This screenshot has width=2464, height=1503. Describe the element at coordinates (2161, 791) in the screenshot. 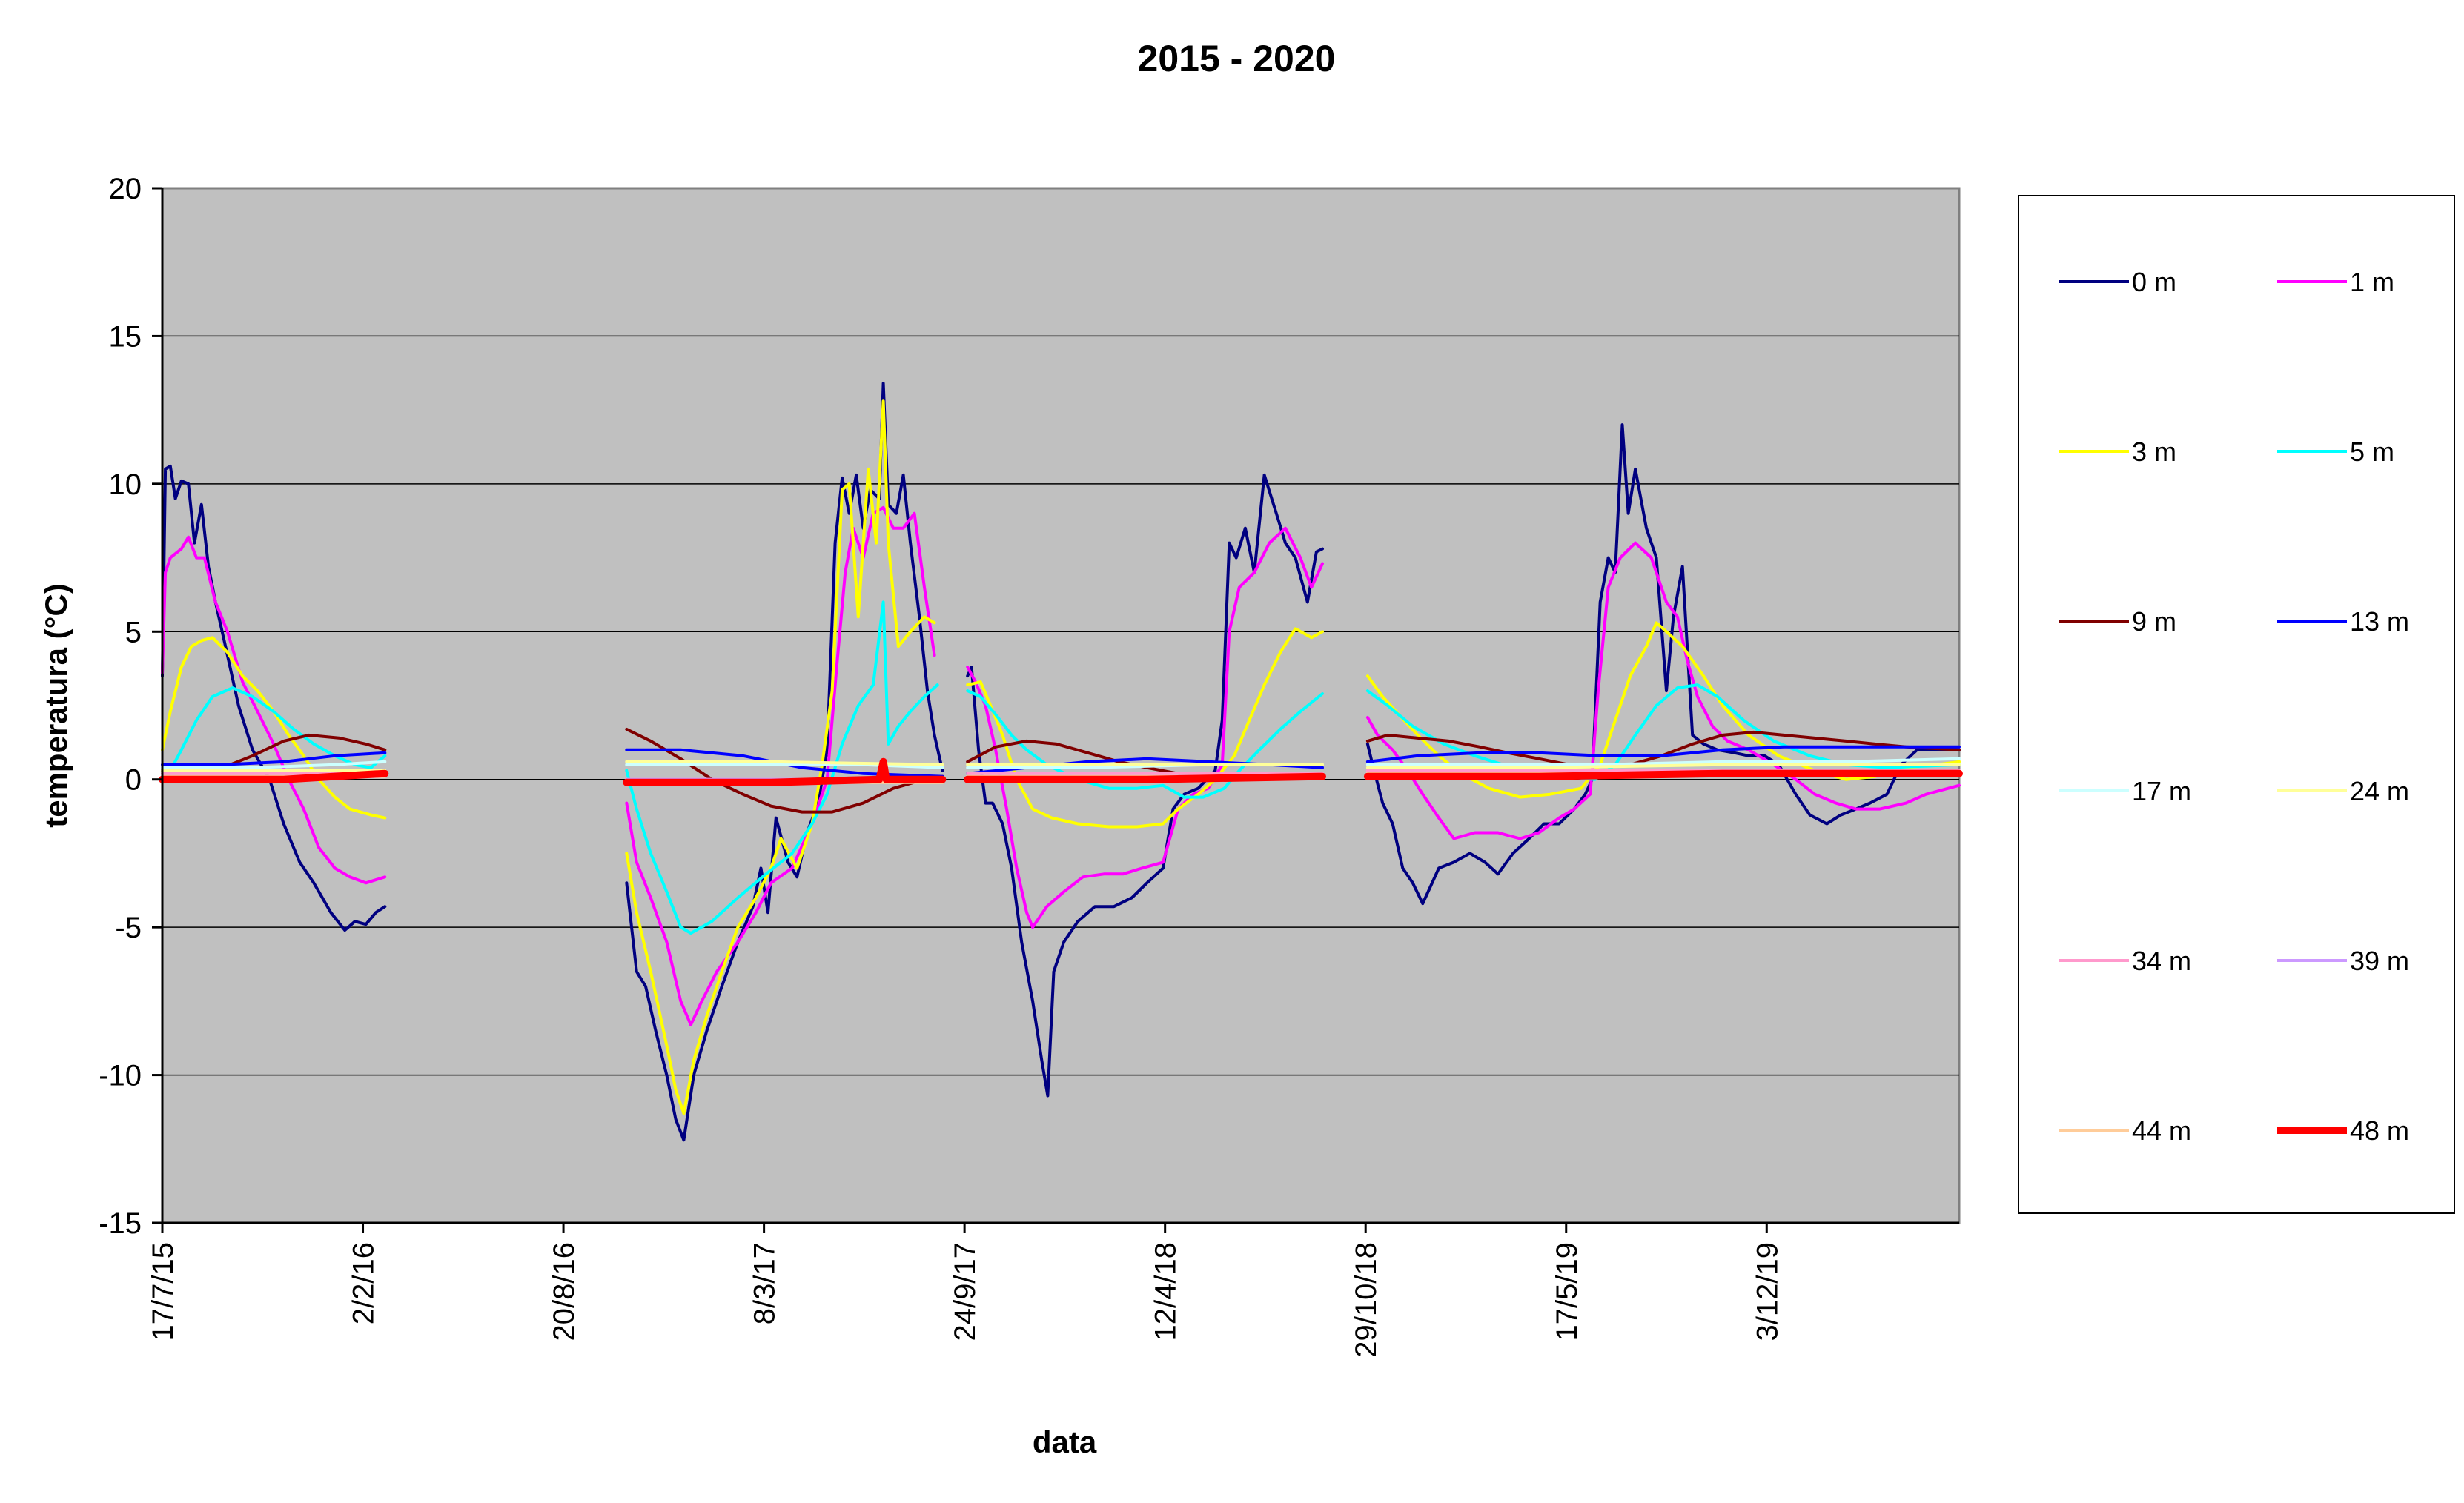

I see `legend-label: 17 m` at that location.